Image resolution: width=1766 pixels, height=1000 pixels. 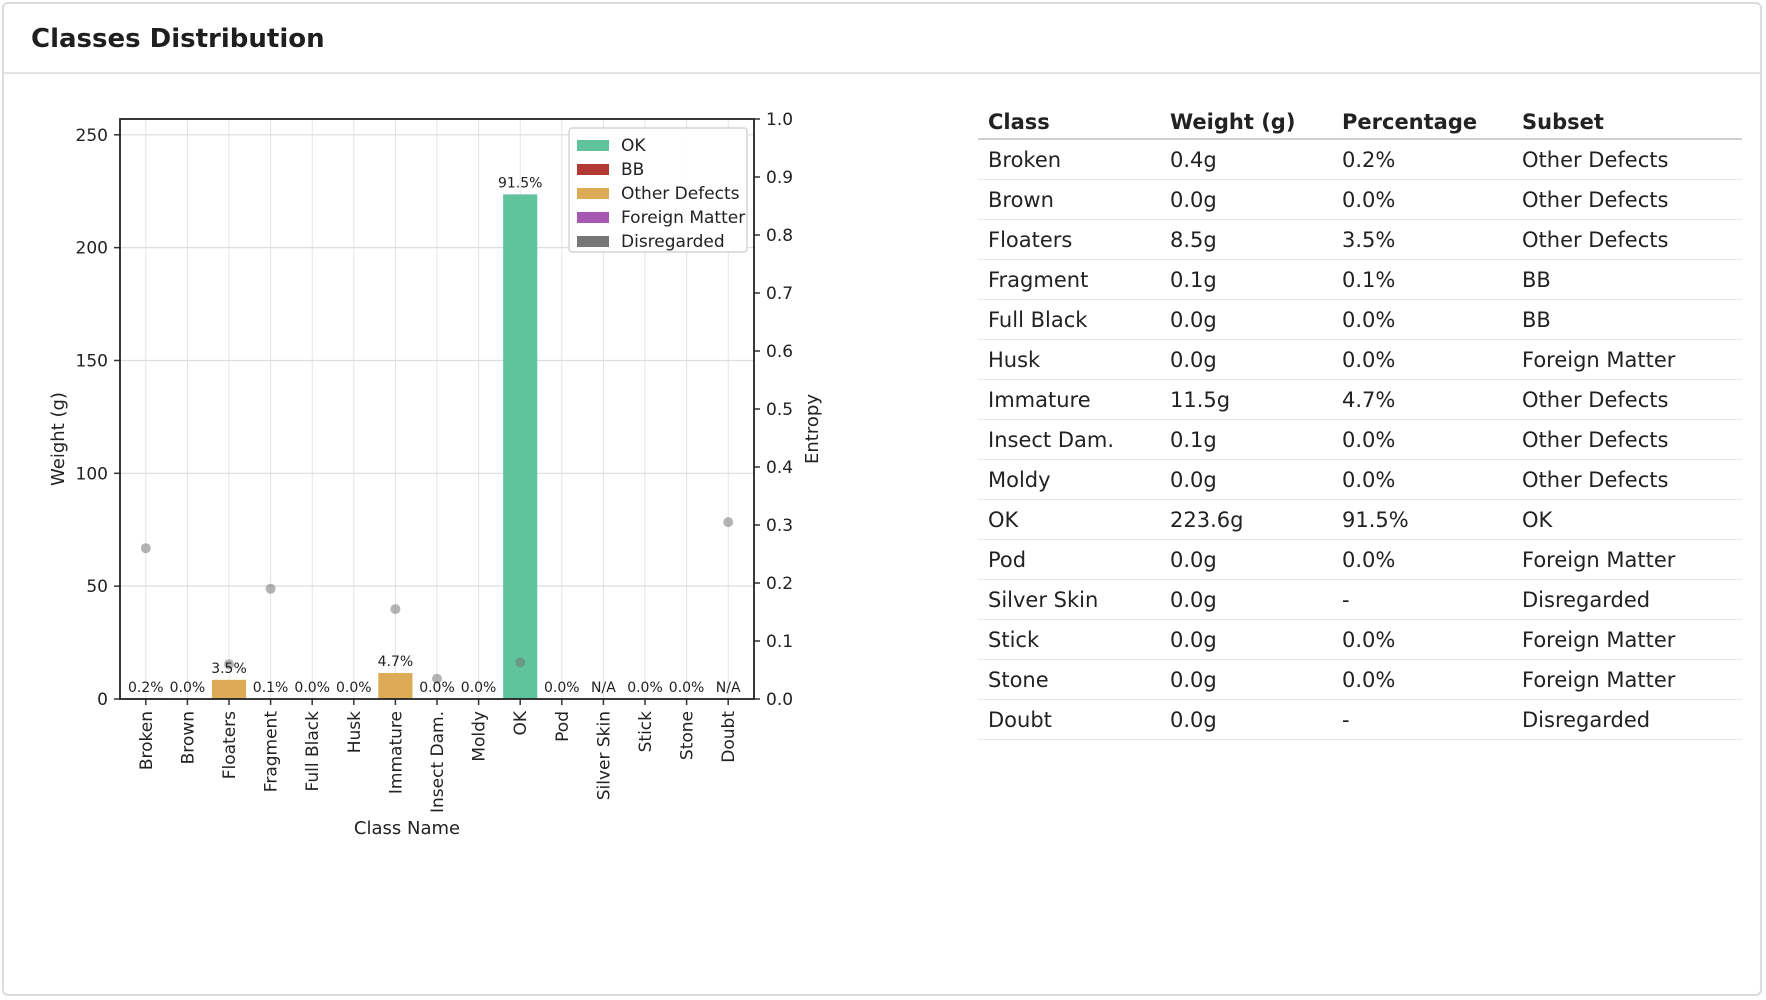 I want to click on cell-class: Doubt, so click(x=1069, y=719).